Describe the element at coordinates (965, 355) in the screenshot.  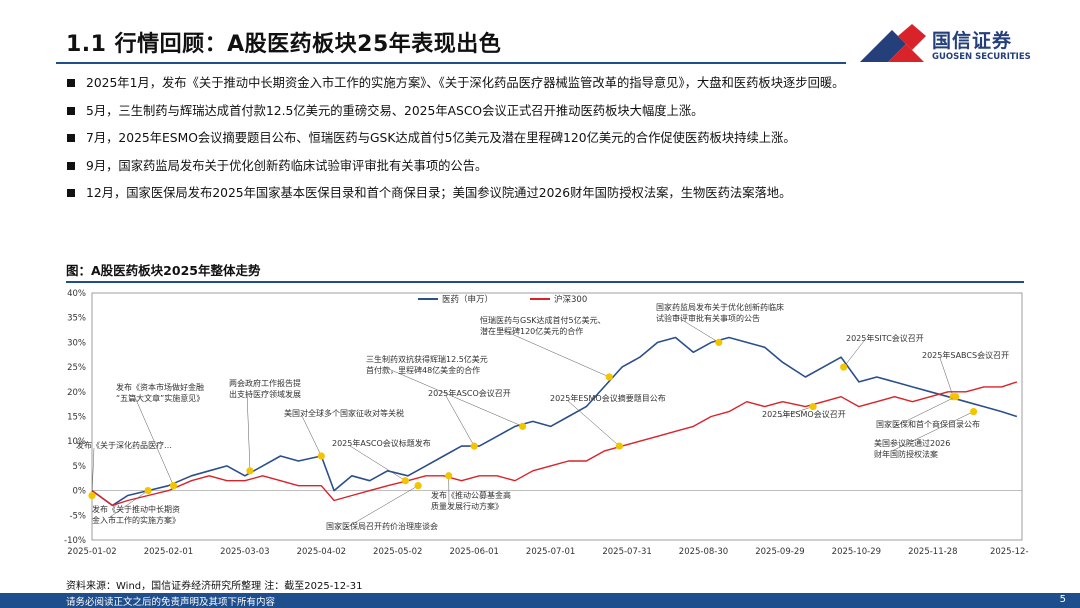
I see `annotation-label: 2025年SABCS会议召开` at that location.